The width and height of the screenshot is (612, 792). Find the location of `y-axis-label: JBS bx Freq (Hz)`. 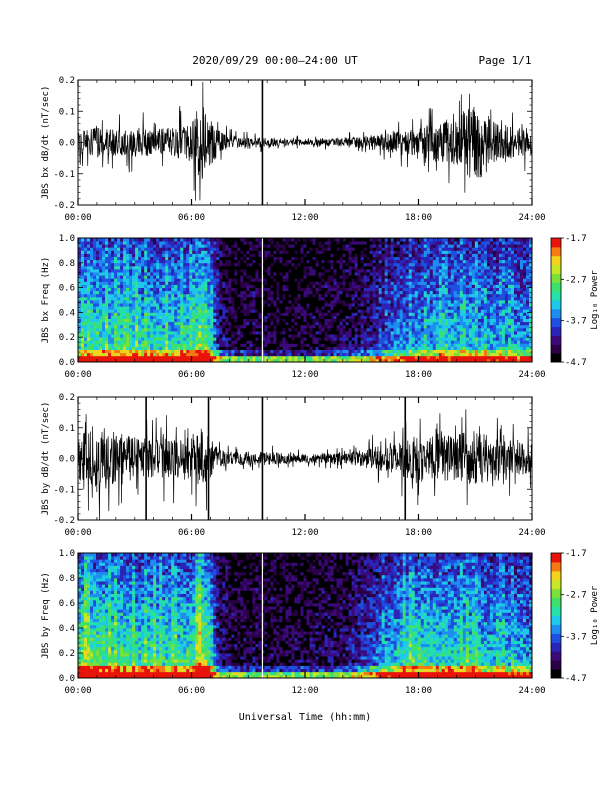

y-axis-label: JBS bx Freq (Hz) is located at coordinates (46, 300).